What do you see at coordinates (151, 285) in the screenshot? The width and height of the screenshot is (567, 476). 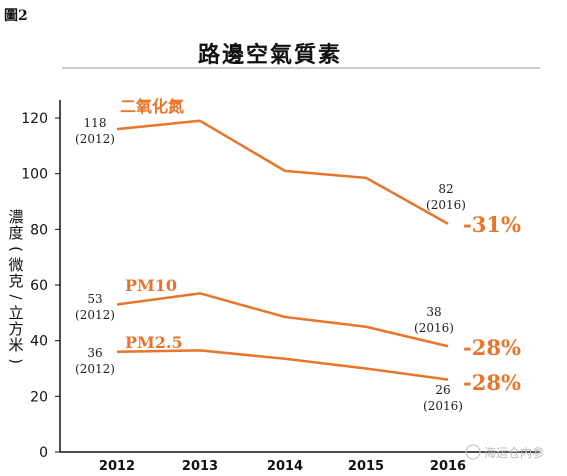 I see `series-name-label: PM10` at bounding box center [151, 285].